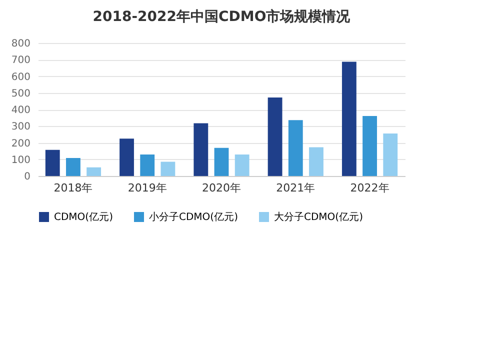 This screenshot has height=362, width=500. Describe the element at coordinates (20, 127) in the screenshot. I see `y-tick-label: 300` at that location.